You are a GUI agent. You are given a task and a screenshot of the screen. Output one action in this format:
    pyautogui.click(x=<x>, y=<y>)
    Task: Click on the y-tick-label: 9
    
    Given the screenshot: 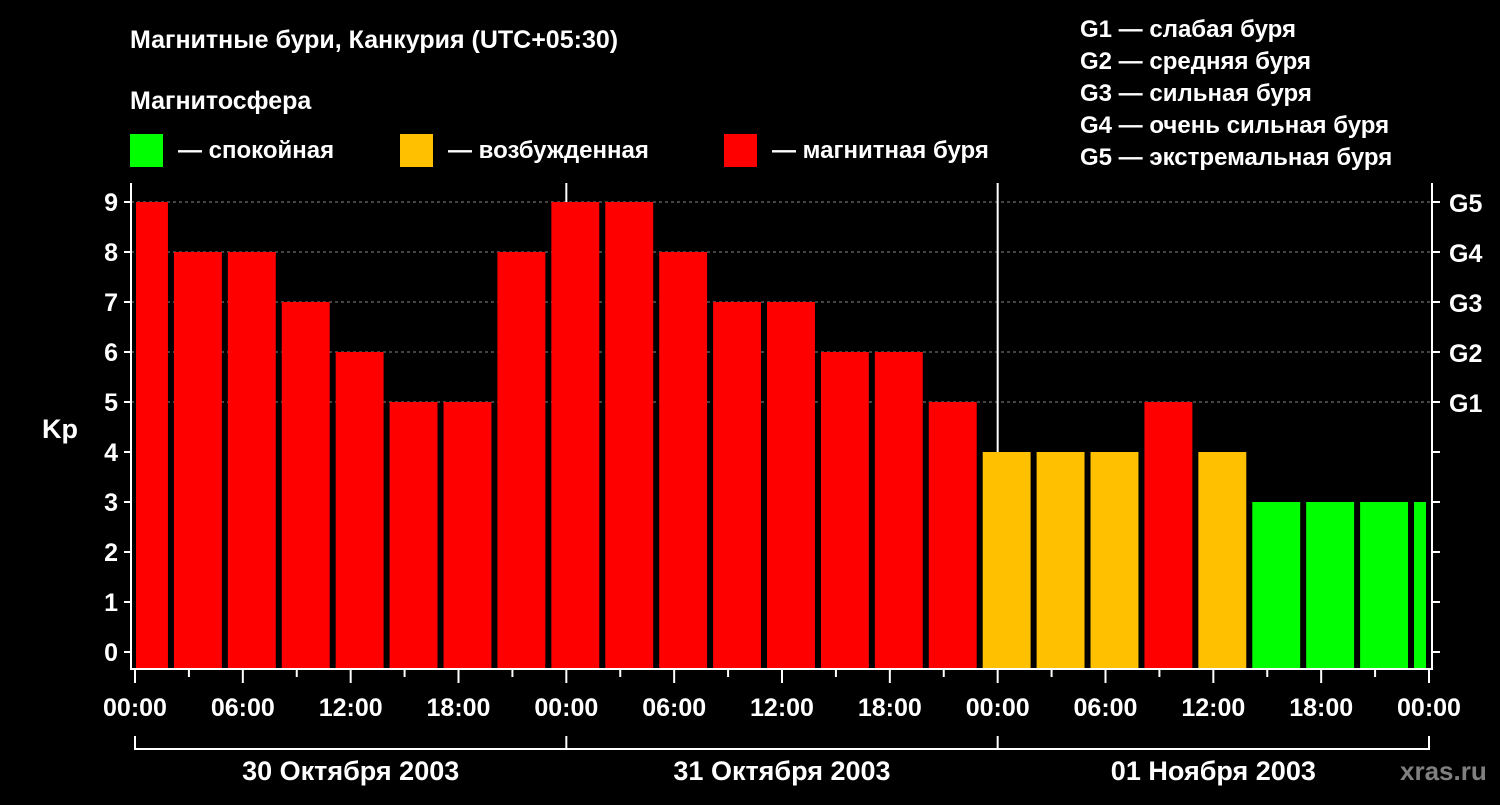 What is the action you would take?
    pyautogui.click(x=111, y=203)
    